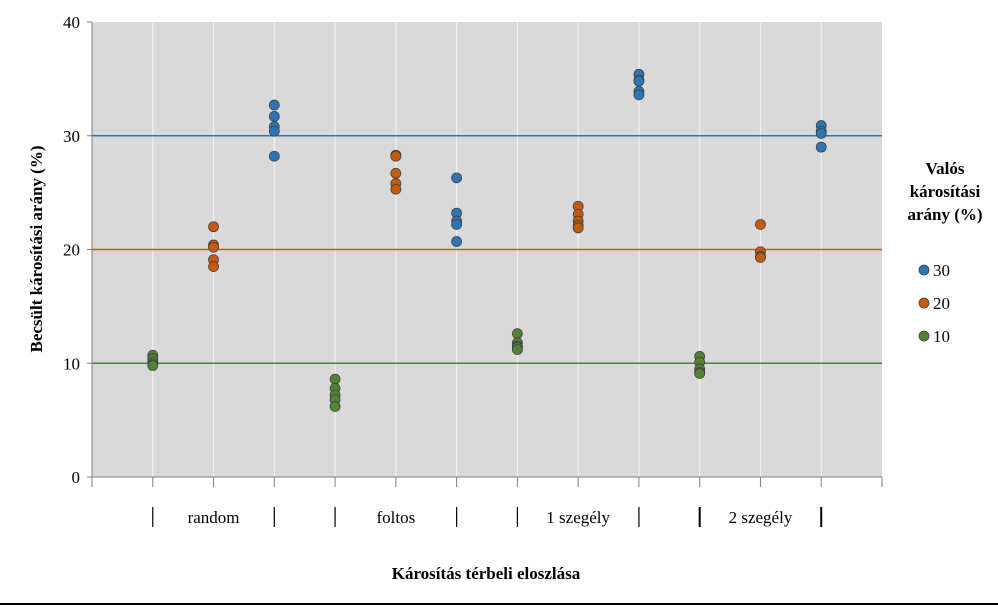  I want to click on legend-label-10: 10, so click(941, 336).